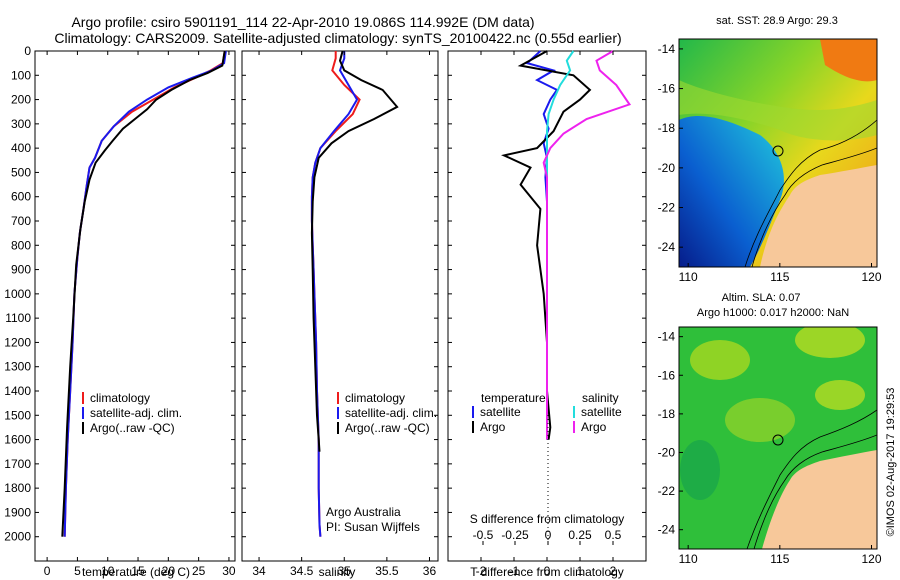 Image resolution: width=900 pixels, height=580 pixels. What do you see at coordinates (547, 519) in the screenshot?
I see `s-difference-xlabel: S difference from climatology` at bounding box center [547, 519].